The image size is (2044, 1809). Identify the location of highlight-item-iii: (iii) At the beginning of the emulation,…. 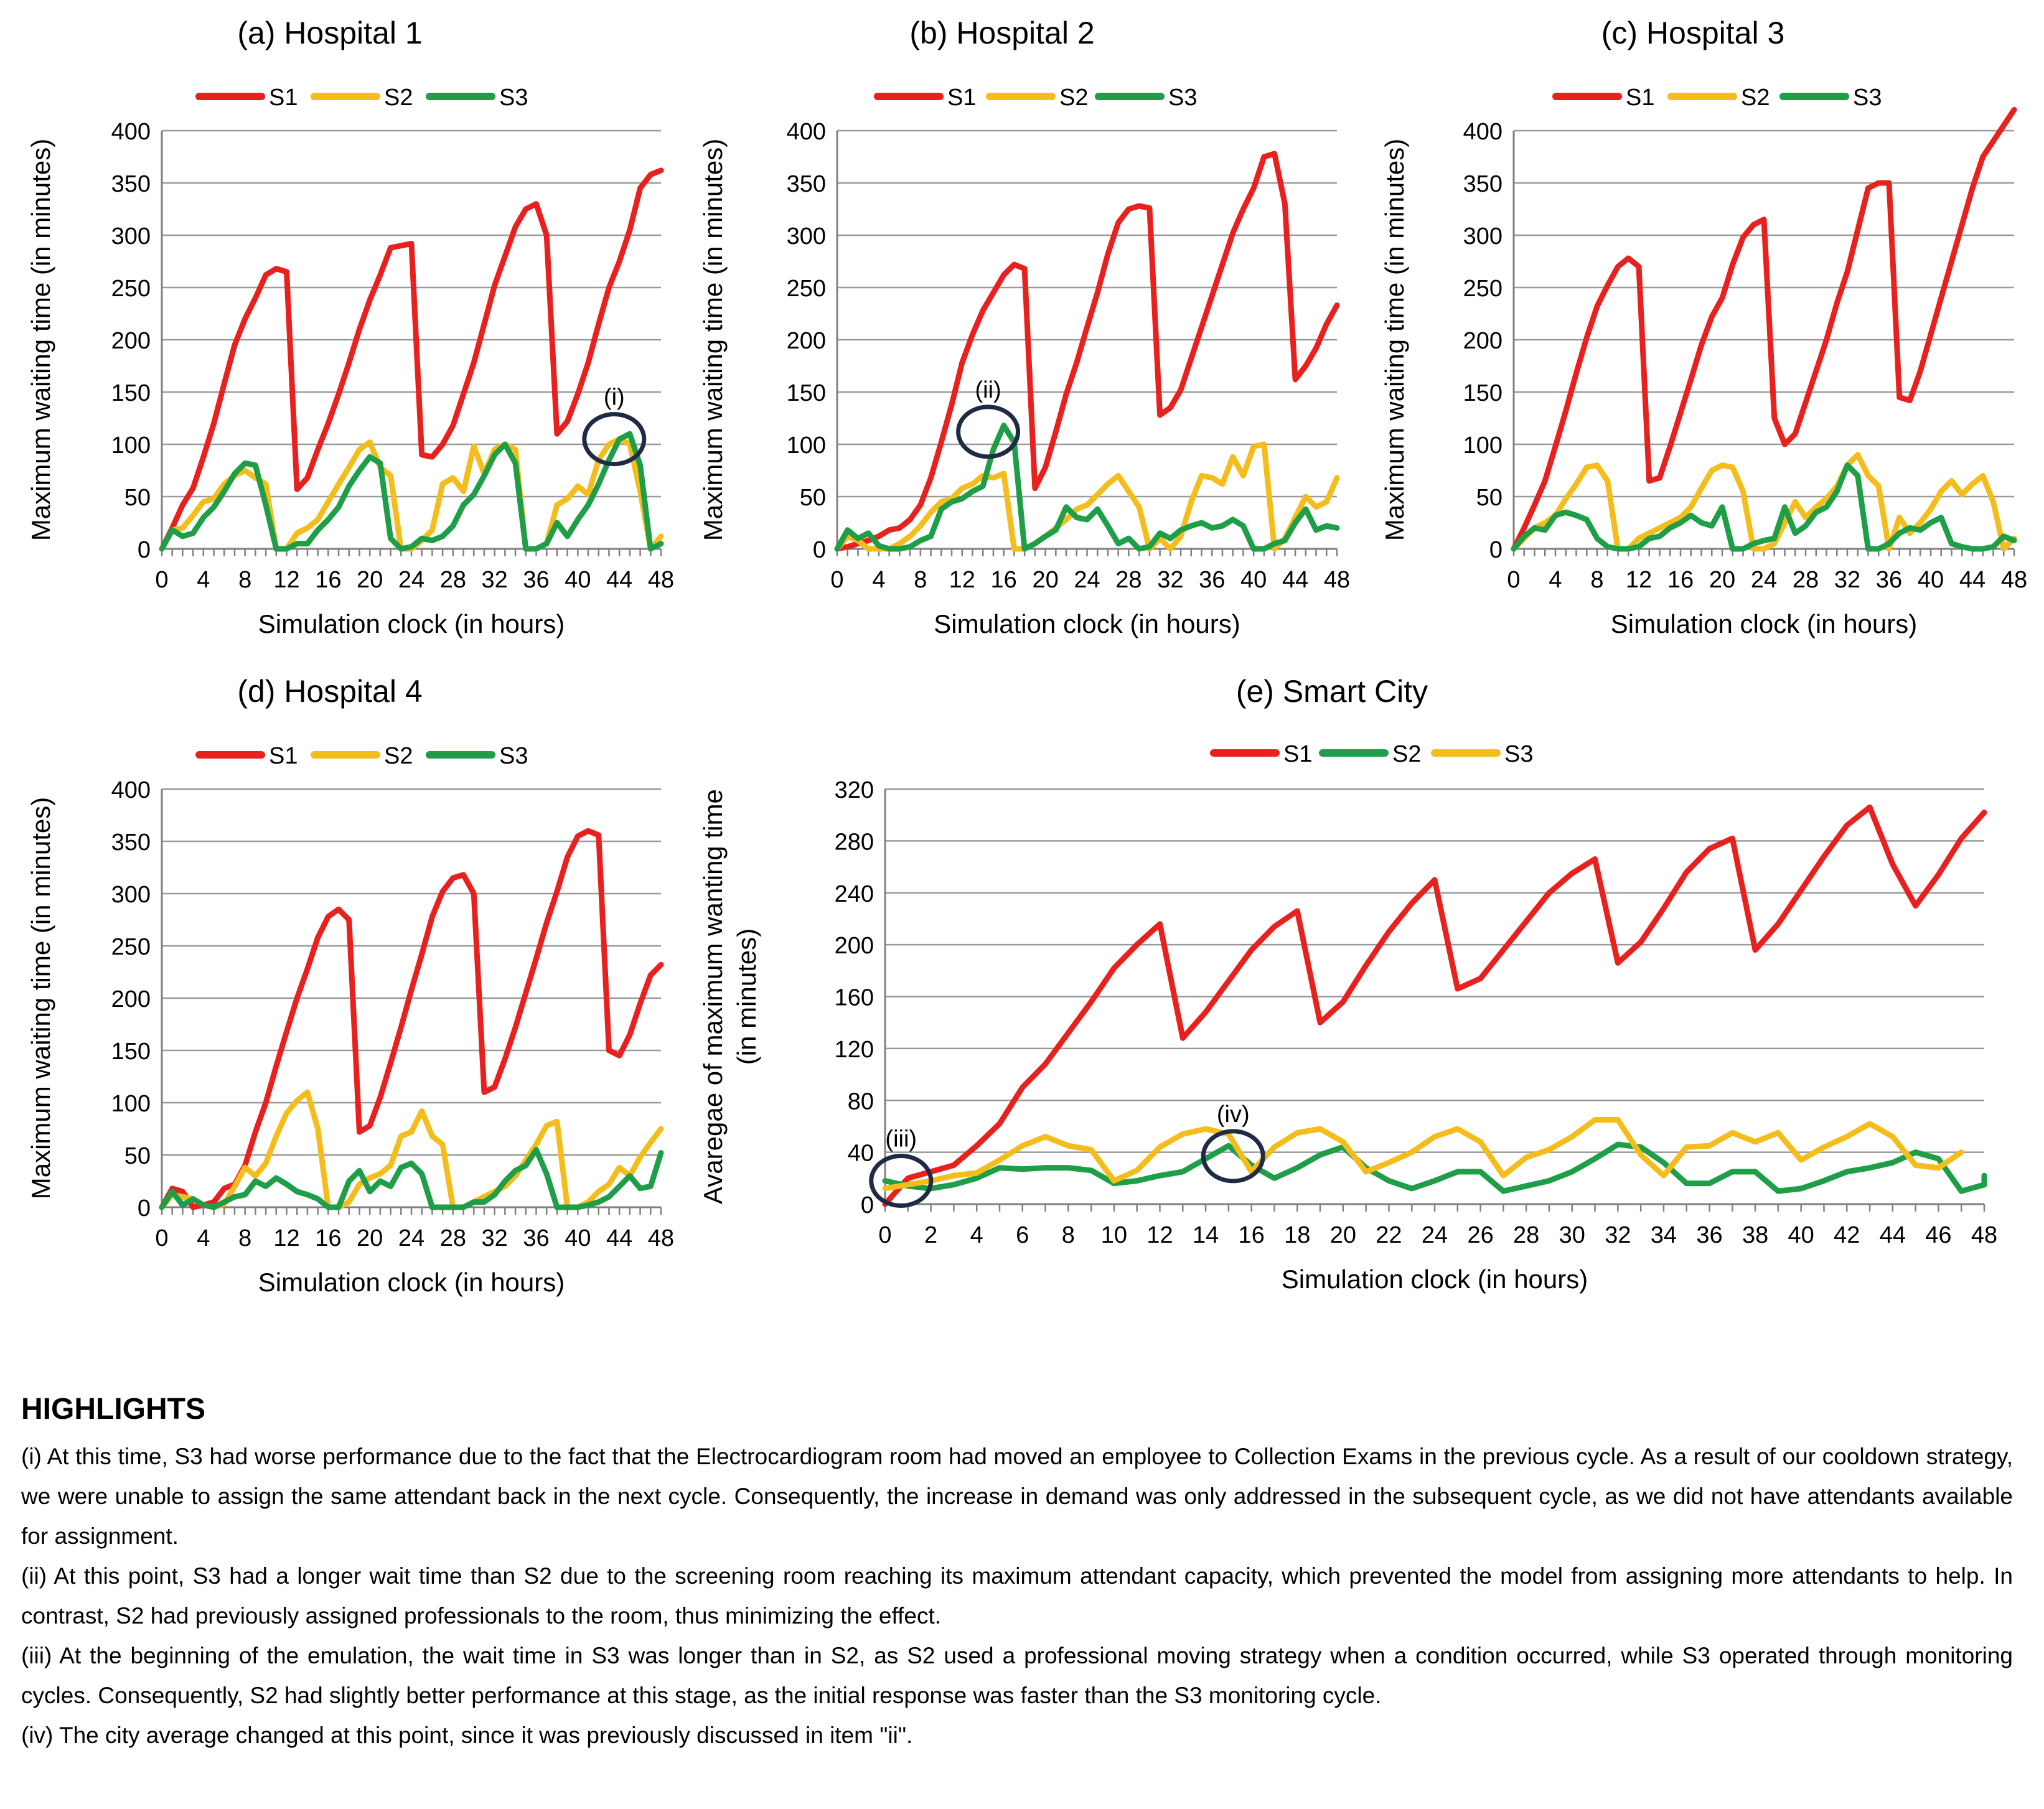
(1017, 1675).